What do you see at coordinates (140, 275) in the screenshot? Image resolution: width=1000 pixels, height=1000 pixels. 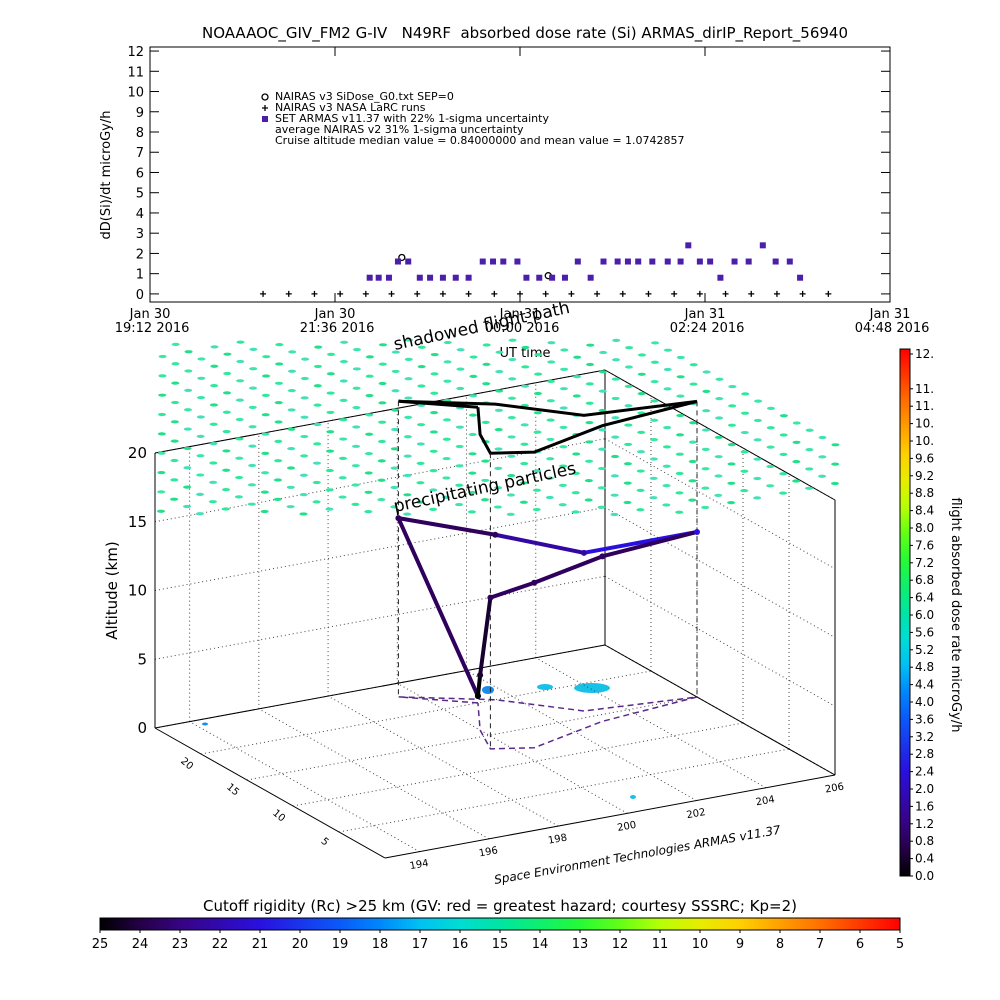 I see `y-tick-label: 1` at bounding box center [140, 275].